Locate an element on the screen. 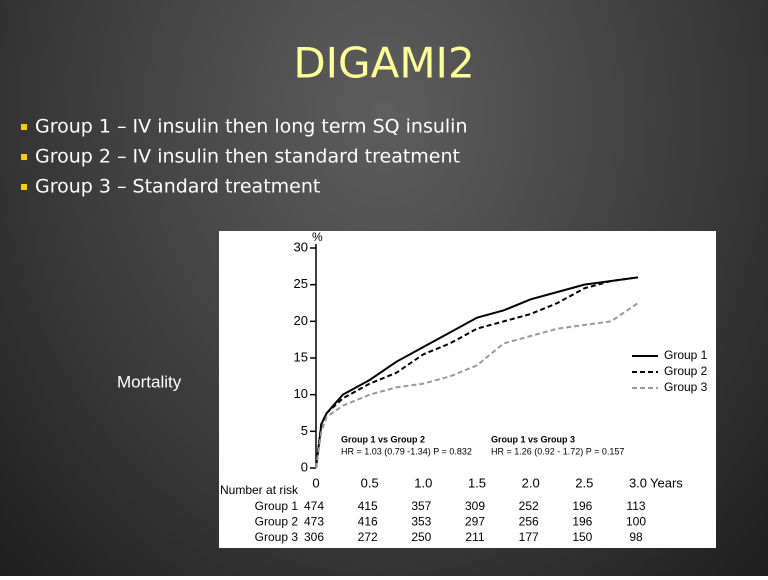 The height and width of the screenshot is (580, 768). bullet-text: Group 3 – Standard treatment is located at coordinates (177, 187).